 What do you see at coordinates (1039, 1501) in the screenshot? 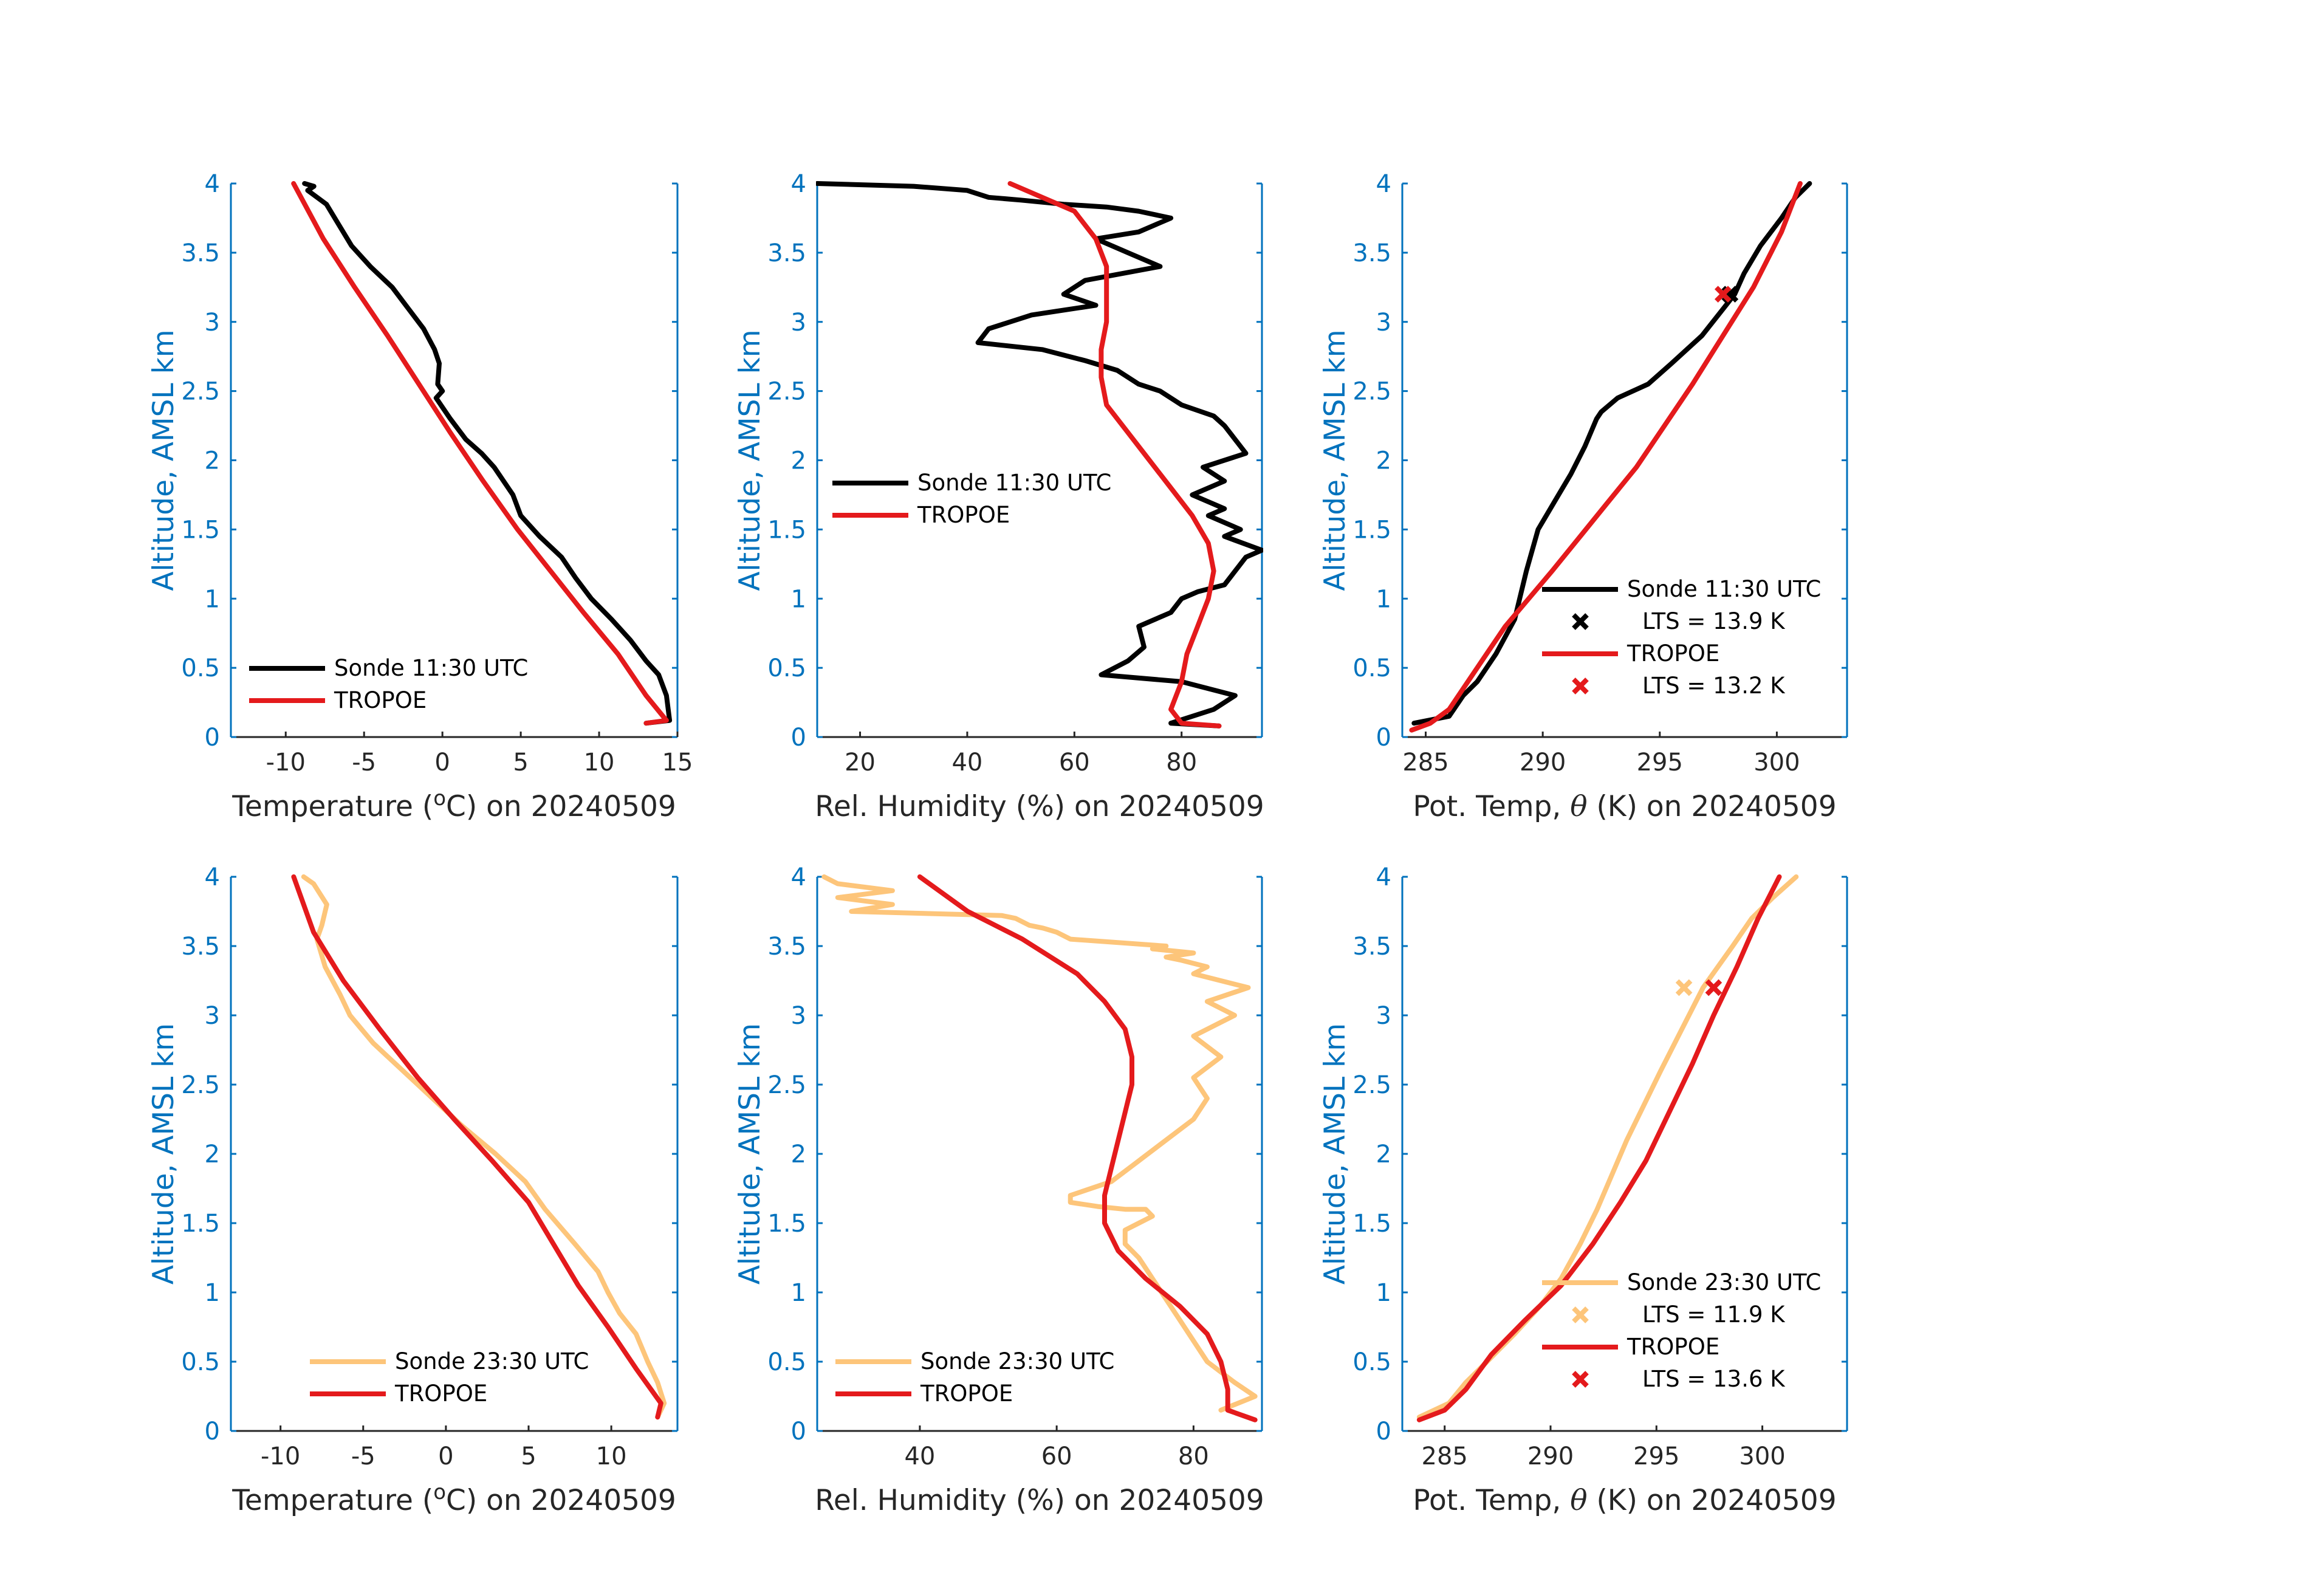
I see `x-axis-title: Rel. Humidity (%) on 20240509` at bounding box center [1039, 1501].